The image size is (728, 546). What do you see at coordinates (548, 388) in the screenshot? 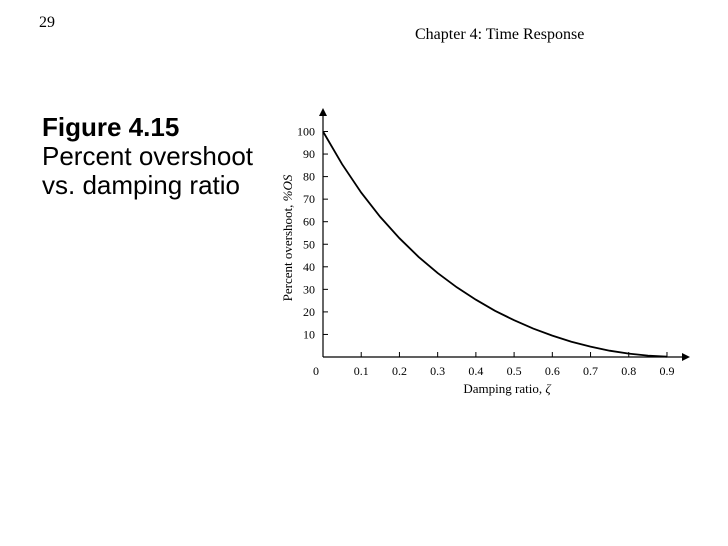
I see `x-axis-label-symbol: ζ` at bounding box center [548, 388].